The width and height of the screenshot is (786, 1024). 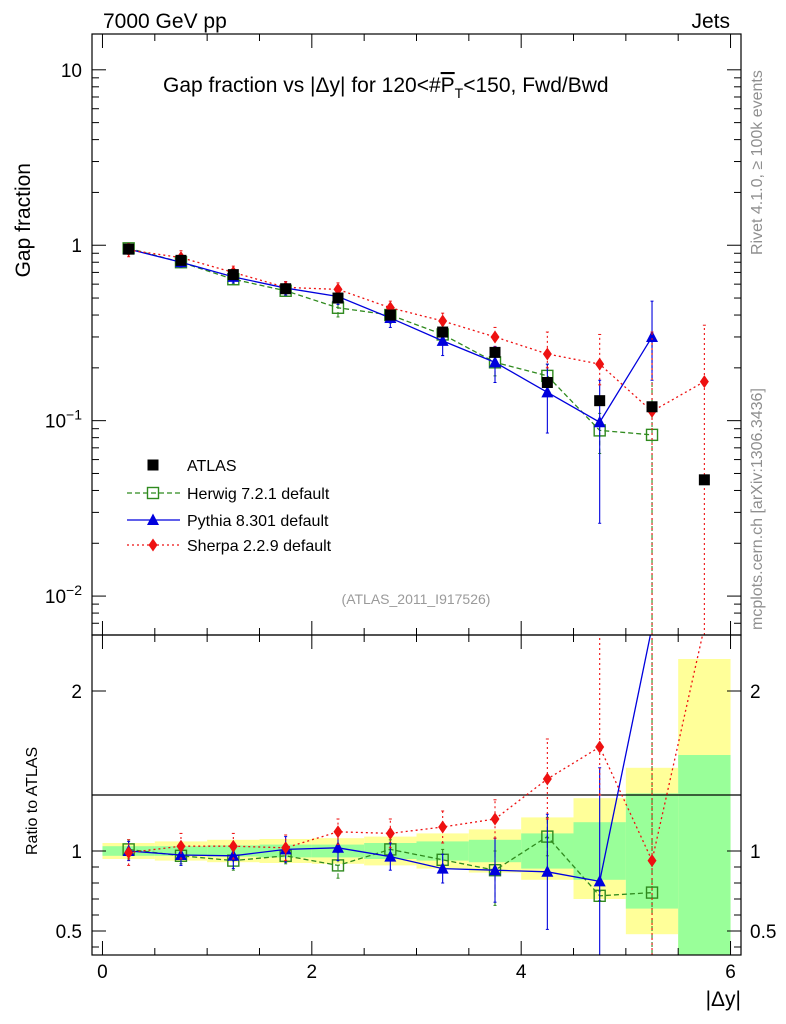 I want to click on legend-label-atlas: ATLAS, so click(x=212, y=466).